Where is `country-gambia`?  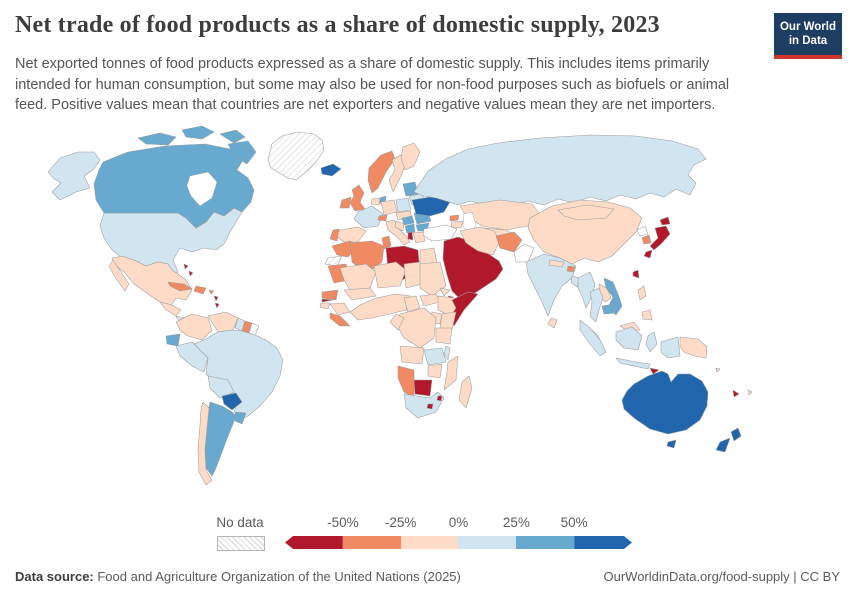 country-gambia is located at coordinates (327, 300).